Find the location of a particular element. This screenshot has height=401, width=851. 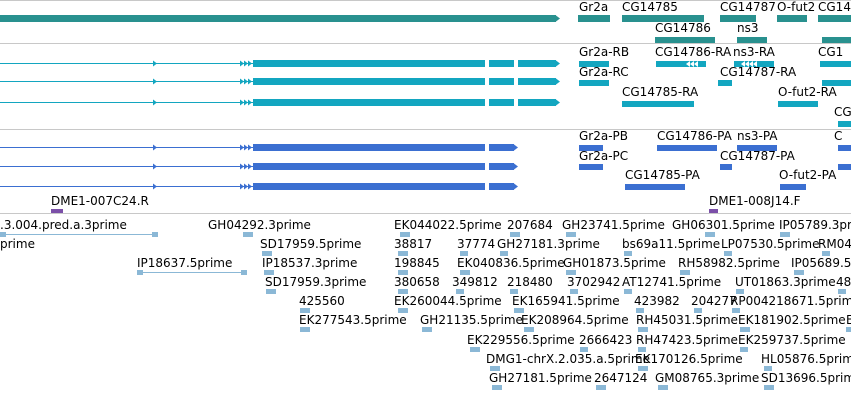

est-label: 38817 is located at coordinates (413, 244).